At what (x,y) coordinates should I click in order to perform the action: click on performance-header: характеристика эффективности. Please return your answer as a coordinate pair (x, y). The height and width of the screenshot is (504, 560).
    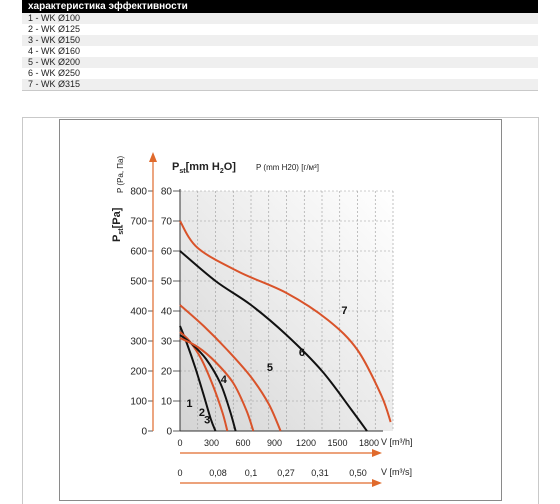
    Looking at the image, I should click on (280, 6).